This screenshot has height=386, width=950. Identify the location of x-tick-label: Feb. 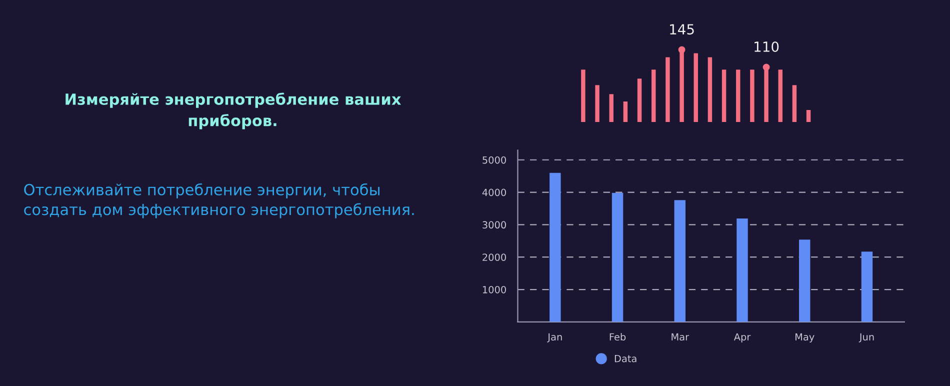
(618, 337).